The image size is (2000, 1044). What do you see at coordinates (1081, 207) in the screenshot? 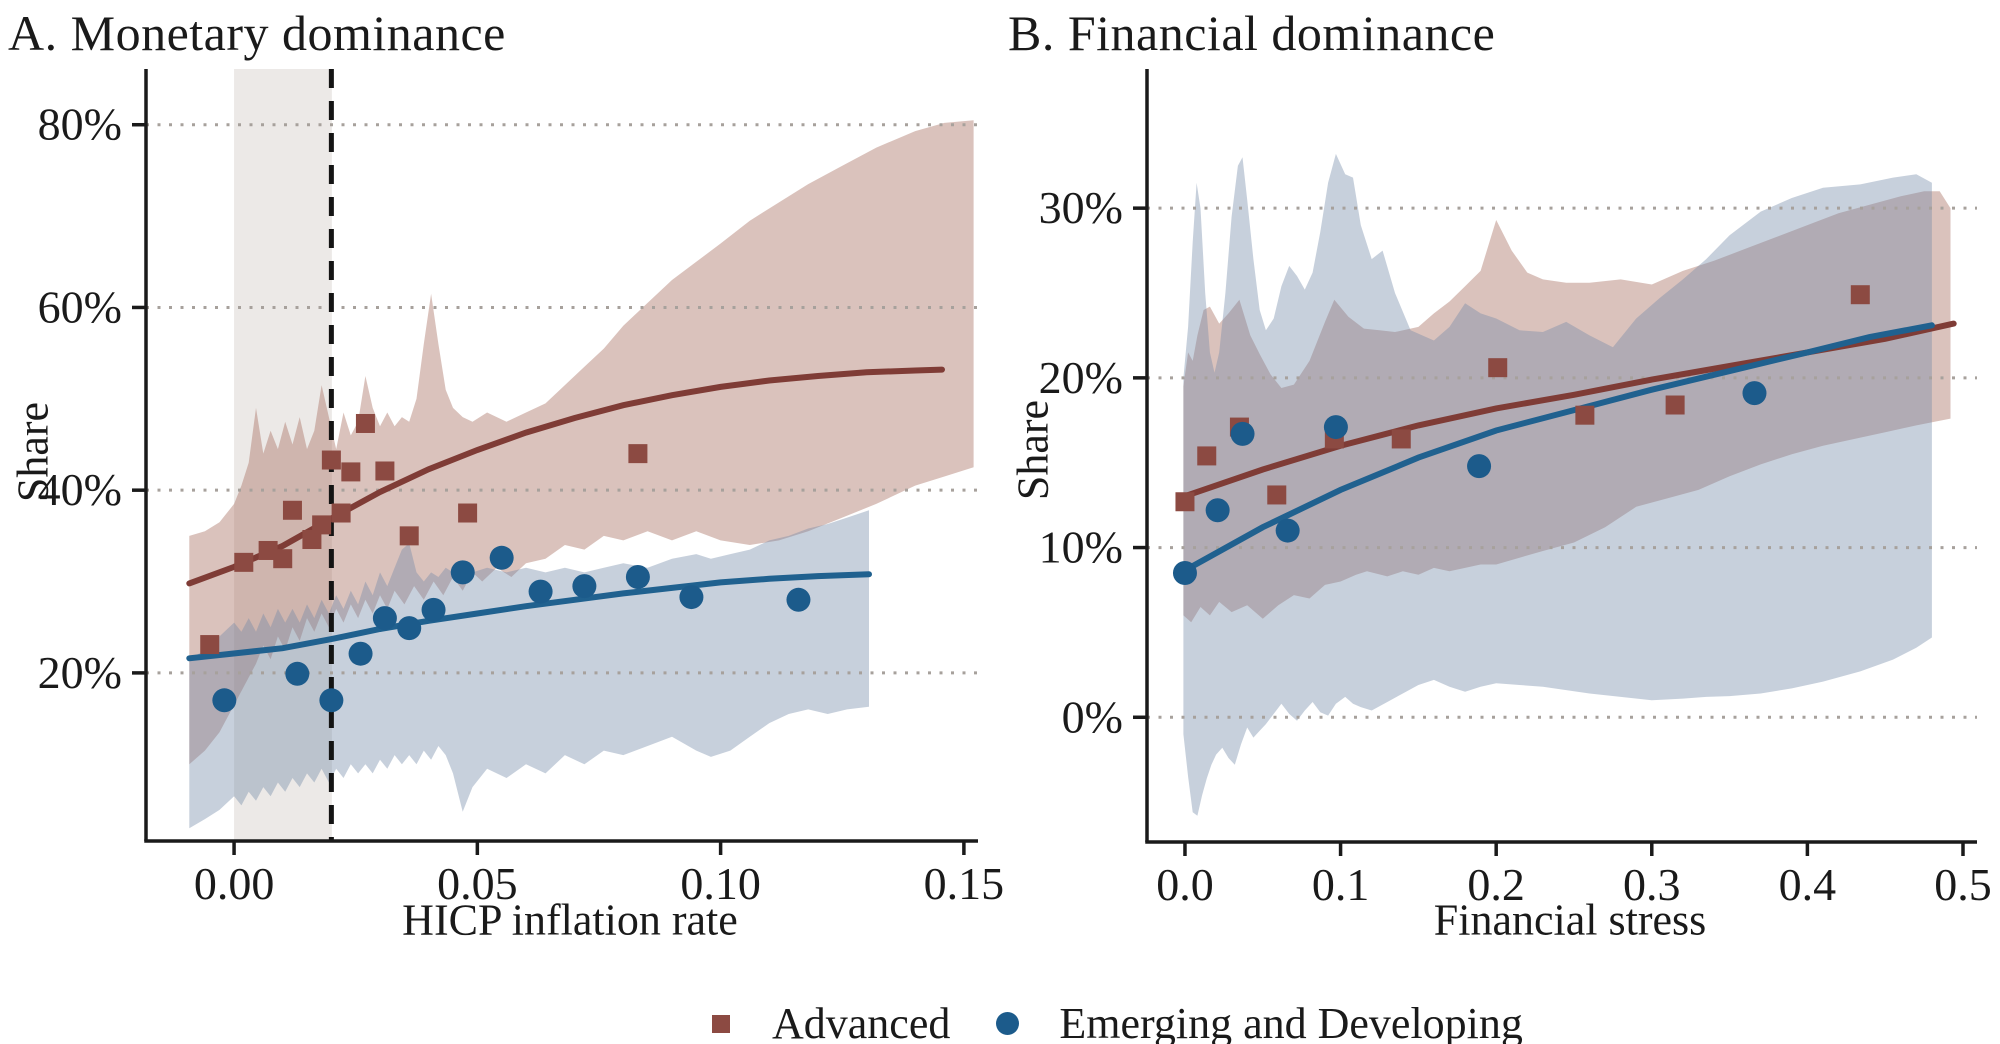
I see `y-tick-label: 30%` at bounding box center [1081, 207].